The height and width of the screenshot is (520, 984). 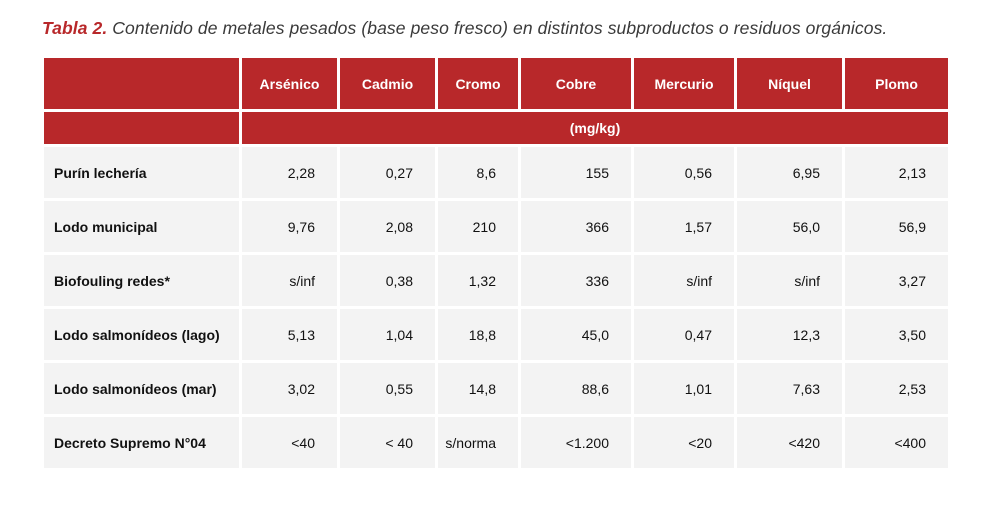 What do you see at coordinates (789, 83) in the screenshot?
I see `header-niquel: Níquel` at bounding box center [789, 83].